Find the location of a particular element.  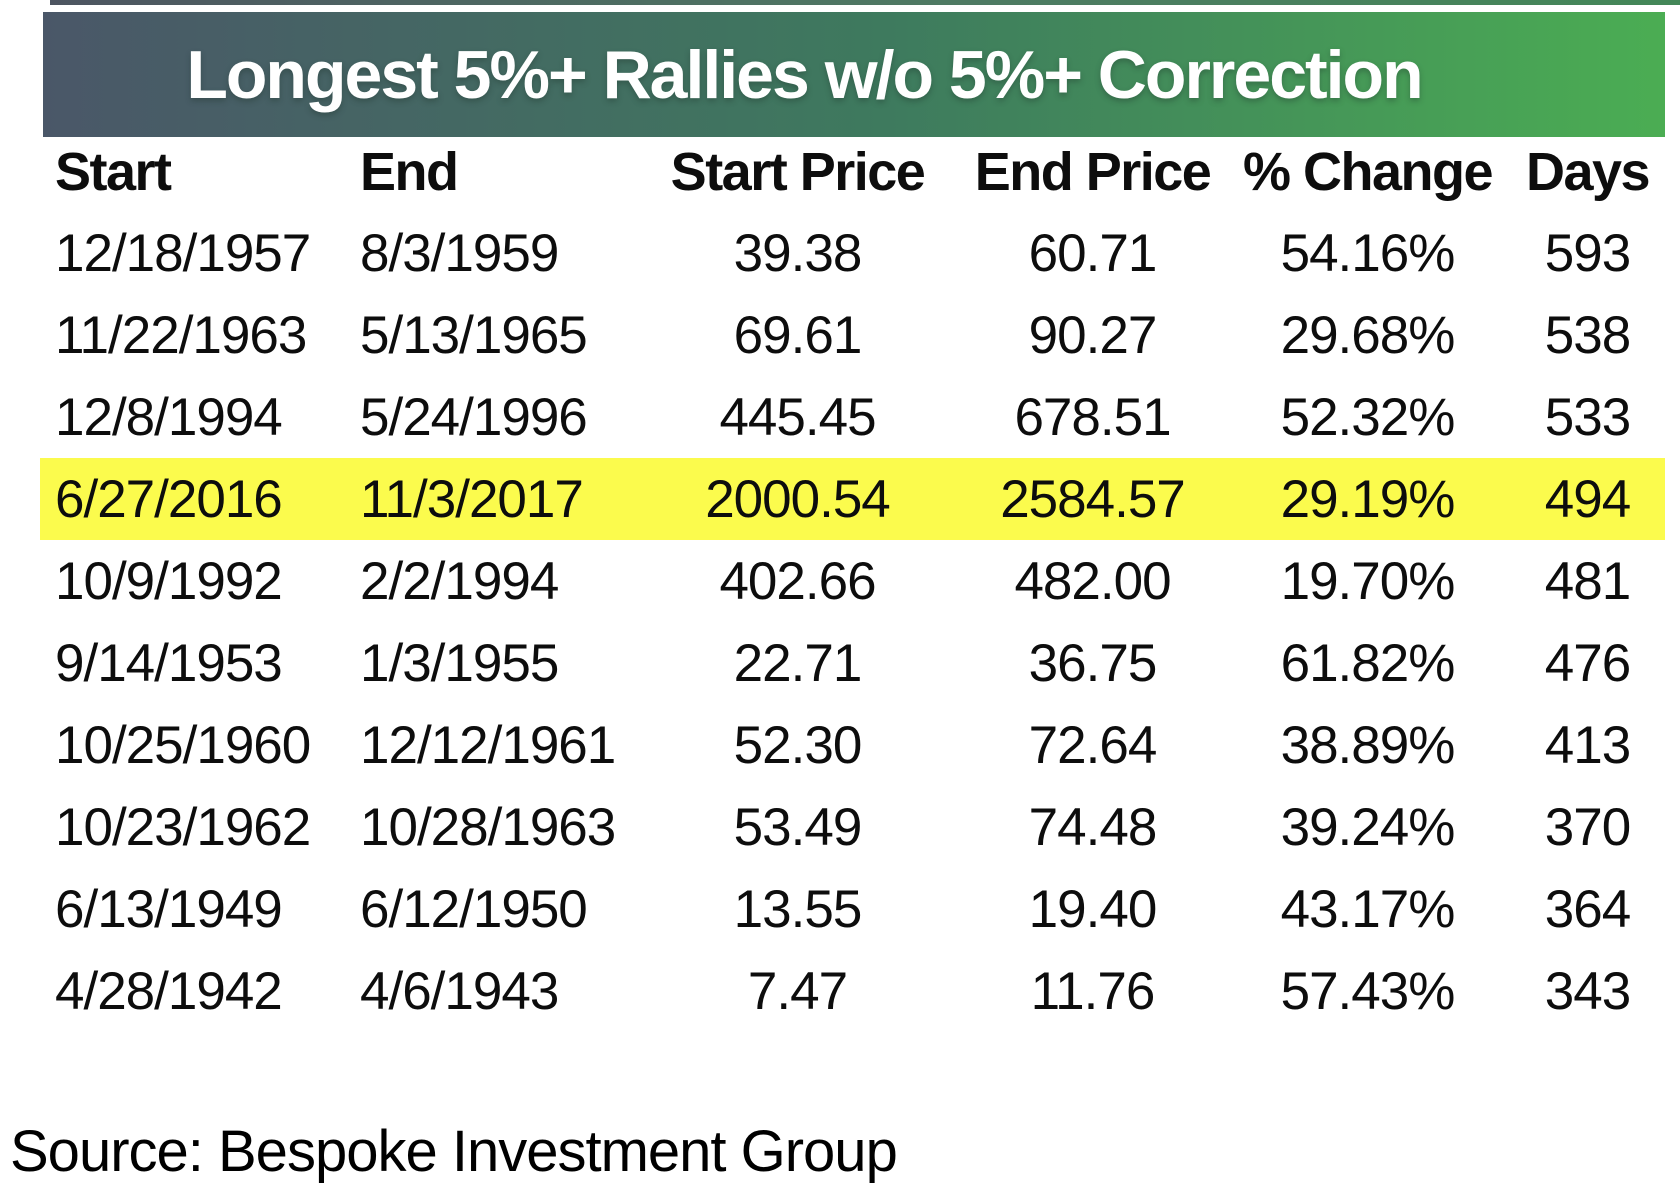

cell-end-price: 72.64 is located at coordinates (1093, 745).